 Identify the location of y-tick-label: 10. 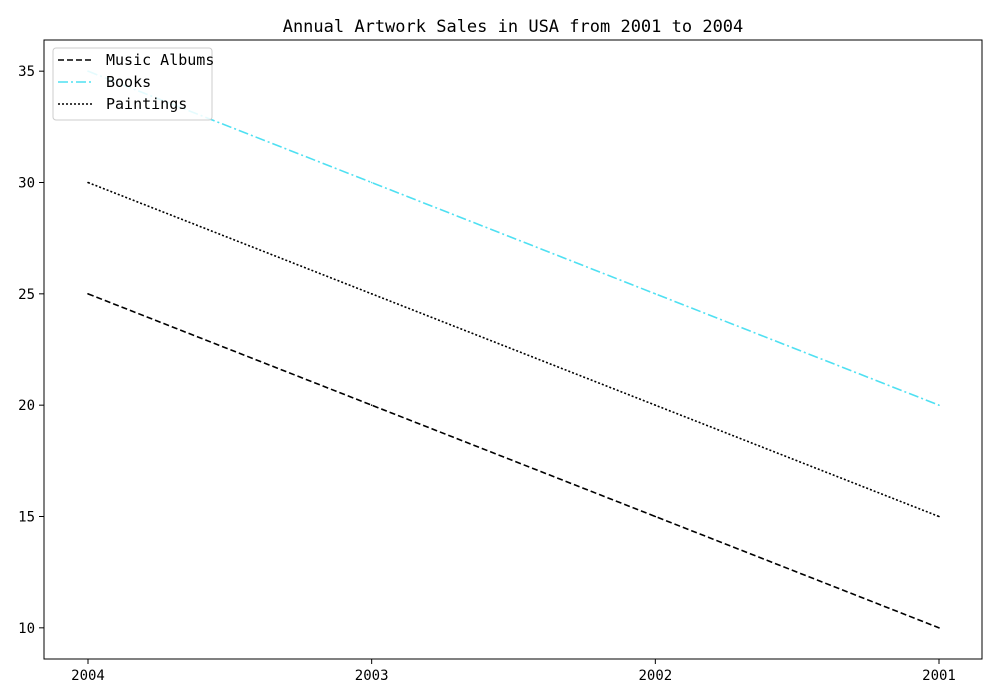
(26, 629).